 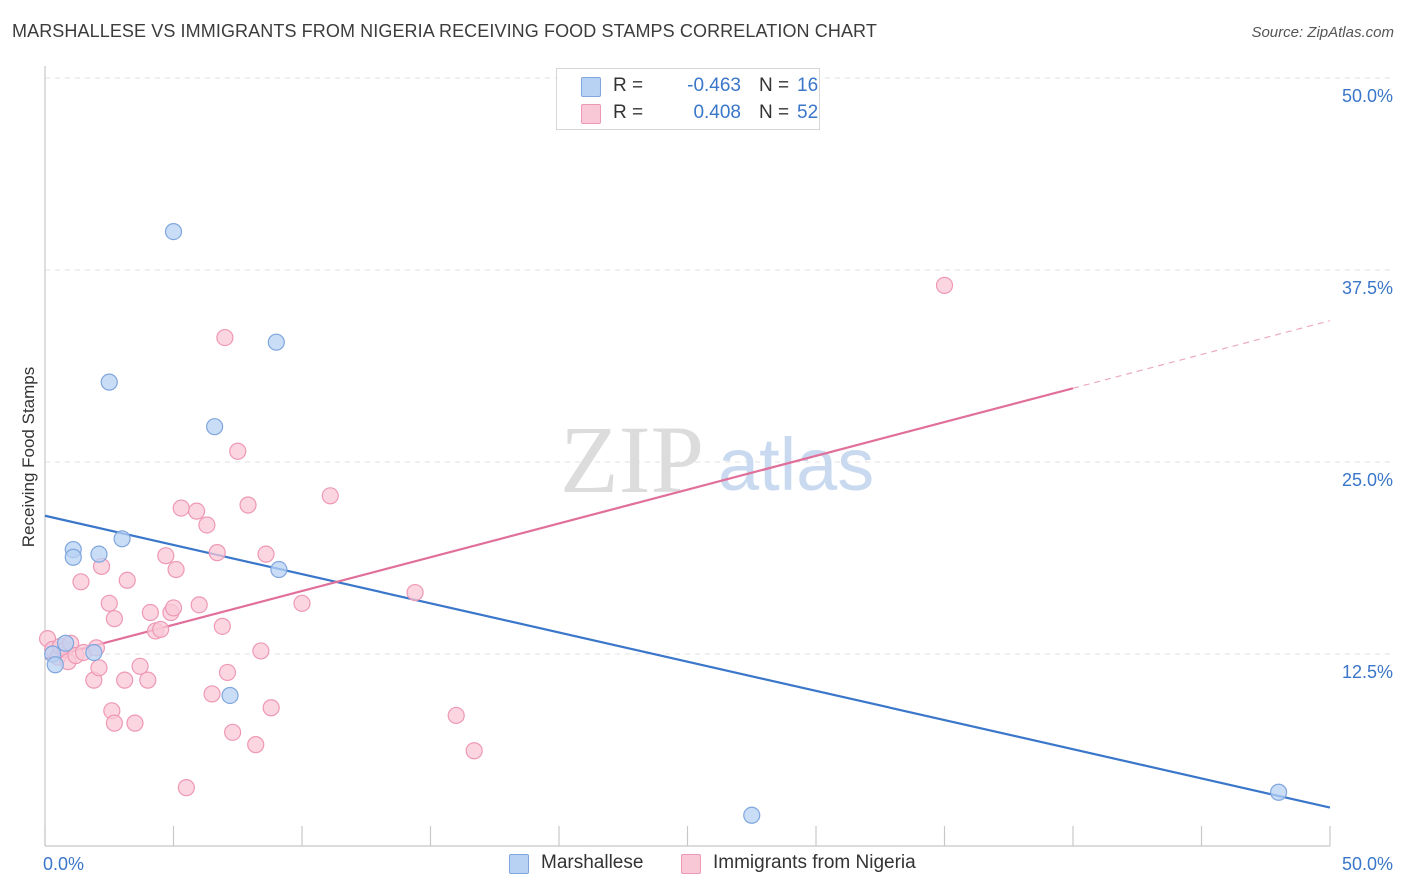 I want to click on r-value: -0.463, so click(x=714, y=85).